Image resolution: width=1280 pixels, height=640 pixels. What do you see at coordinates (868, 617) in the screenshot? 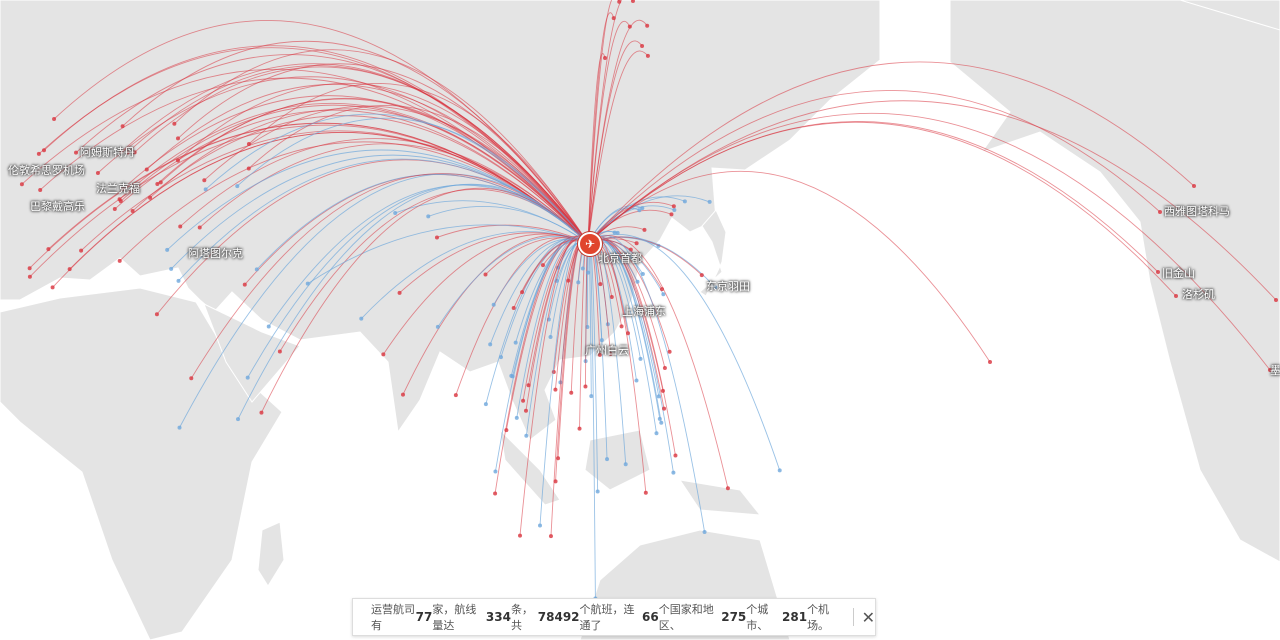
I see `close-icon: ✕` at bounding box center [868, 617].